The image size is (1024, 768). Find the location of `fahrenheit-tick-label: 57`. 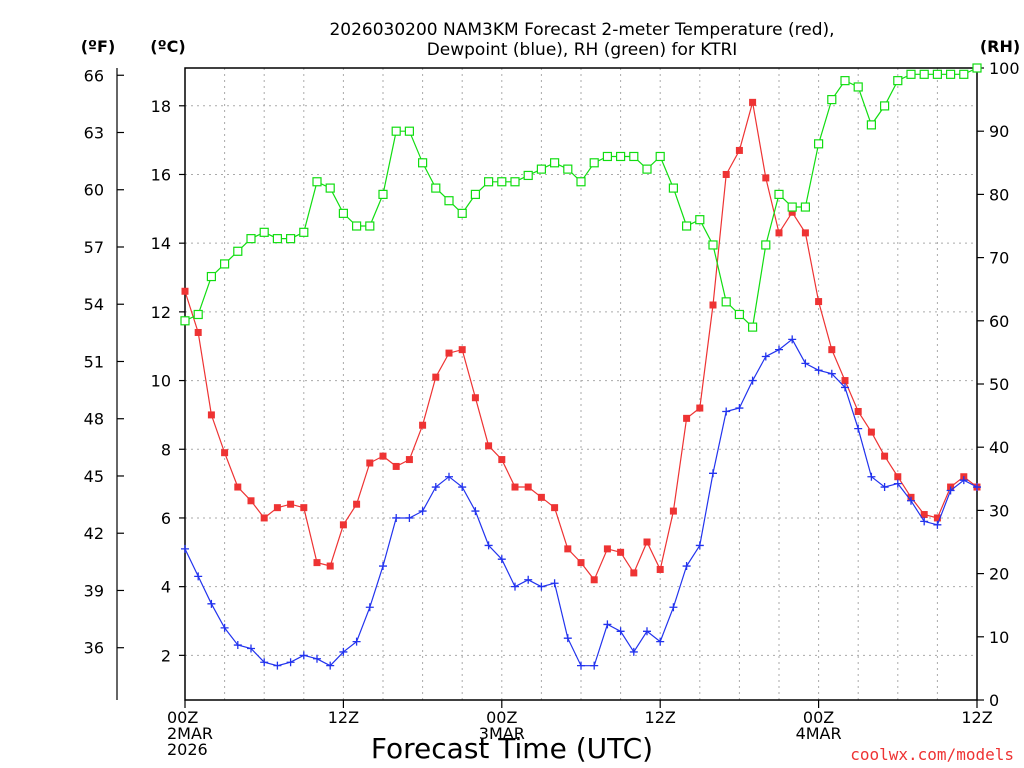

fahrenheit-tick-label: 57 is located at coordinates (94, 247).